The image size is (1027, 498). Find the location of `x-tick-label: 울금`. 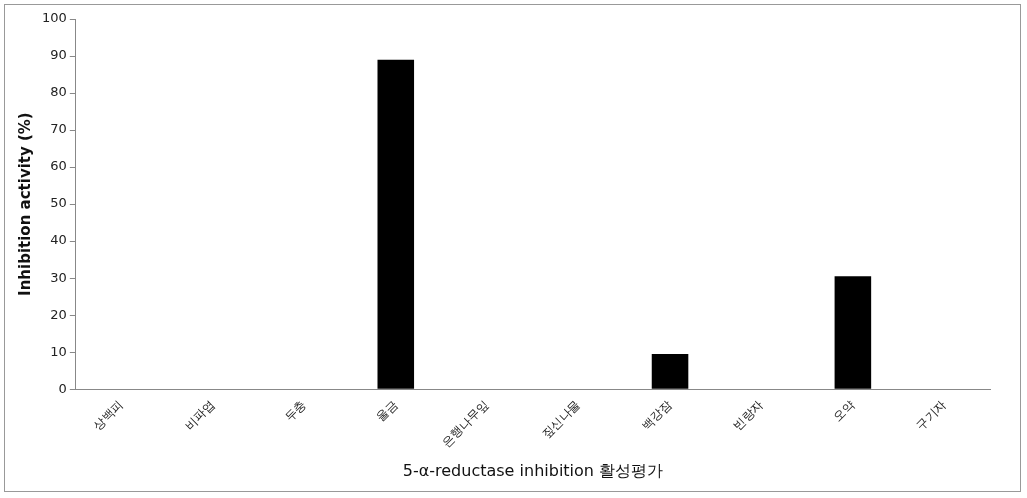

x-tick-label: 울금 is located at coordinates (387, 411).